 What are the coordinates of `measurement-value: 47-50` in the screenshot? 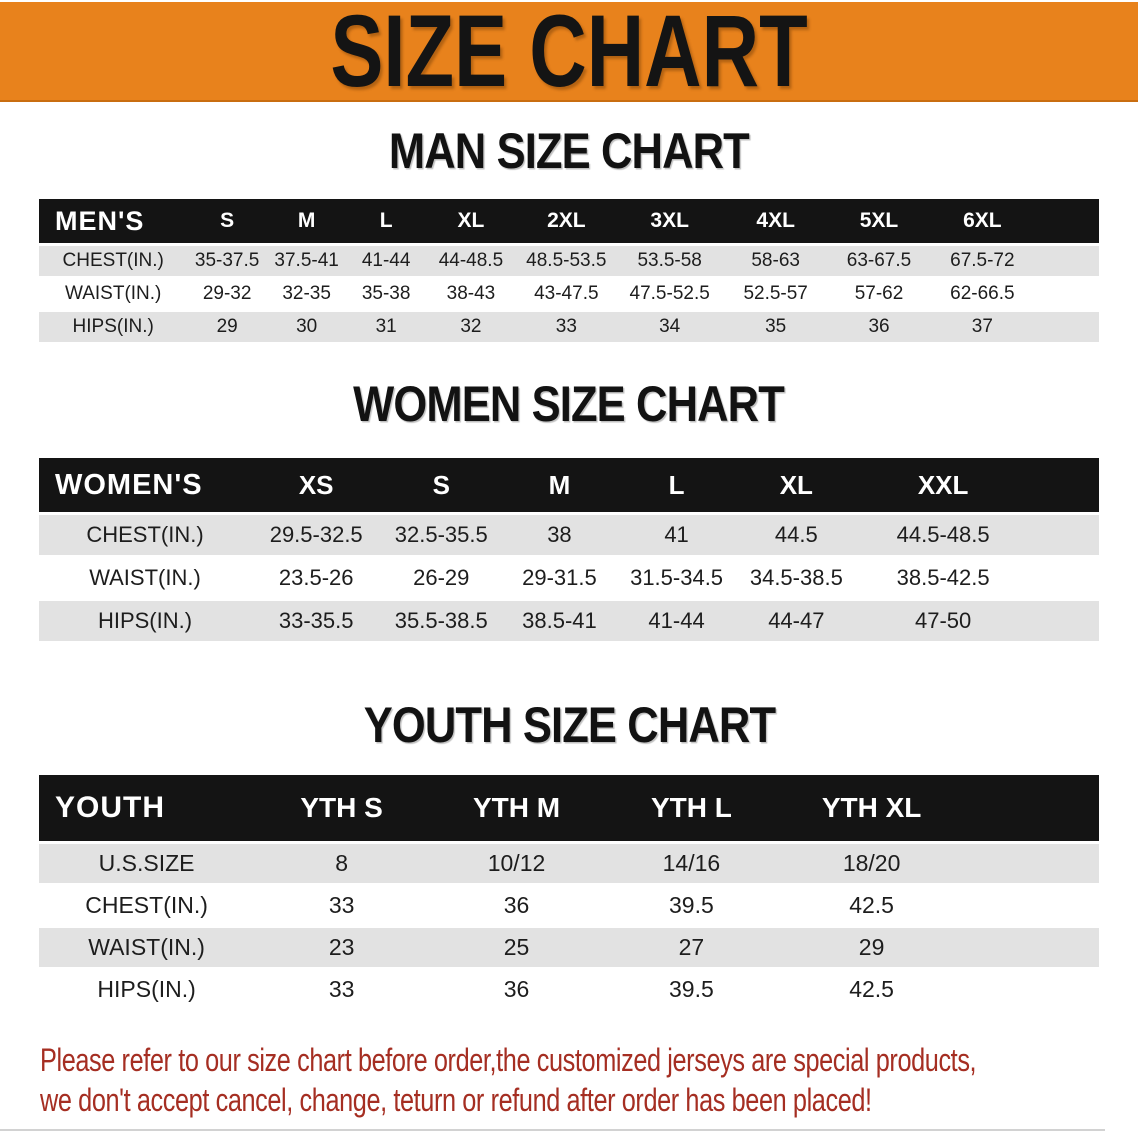 It's located at (943, 620).